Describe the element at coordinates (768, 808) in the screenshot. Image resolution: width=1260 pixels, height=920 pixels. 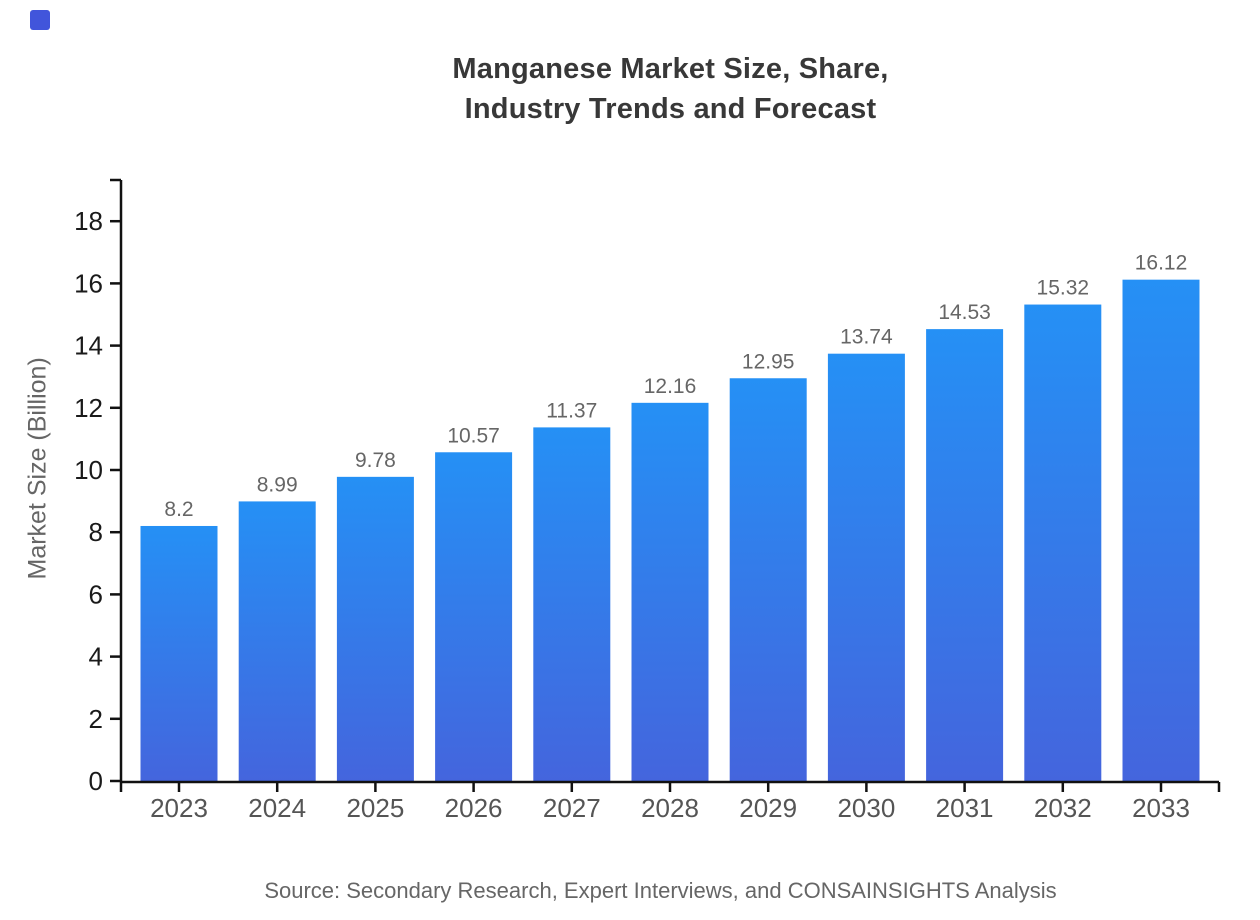
I see `x-tick-label-2029: 2029` at that location.